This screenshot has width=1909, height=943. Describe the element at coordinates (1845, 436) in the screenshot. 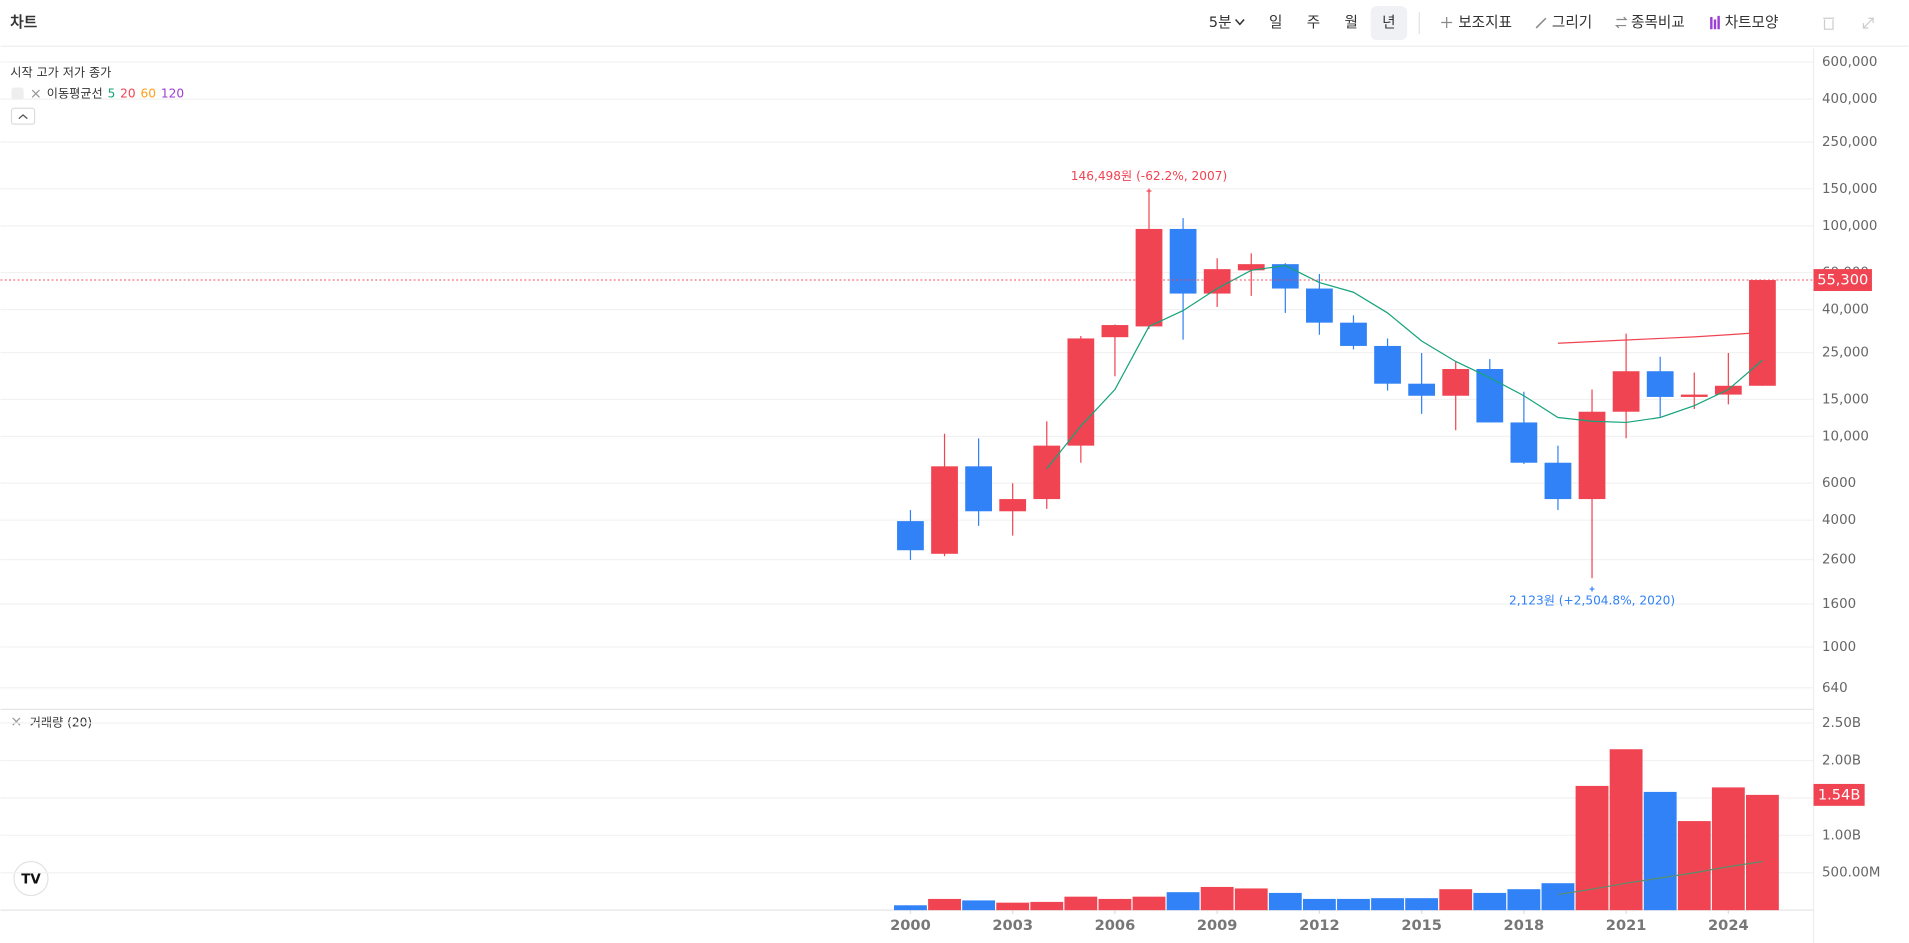

I see `y-tick-label: 10,000` at that location.